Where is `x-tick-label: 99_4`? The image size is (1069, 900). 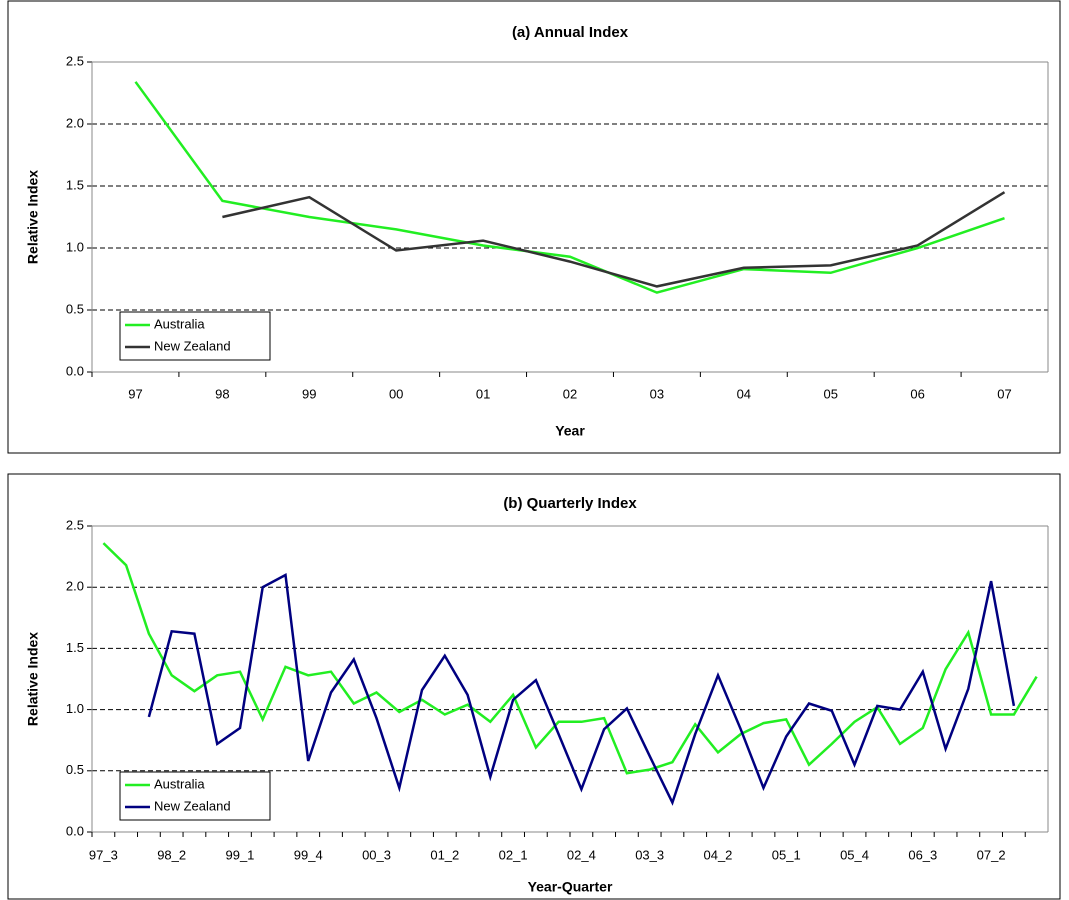 x-tick-label: 99_4 is located at coordinates (308, 854).